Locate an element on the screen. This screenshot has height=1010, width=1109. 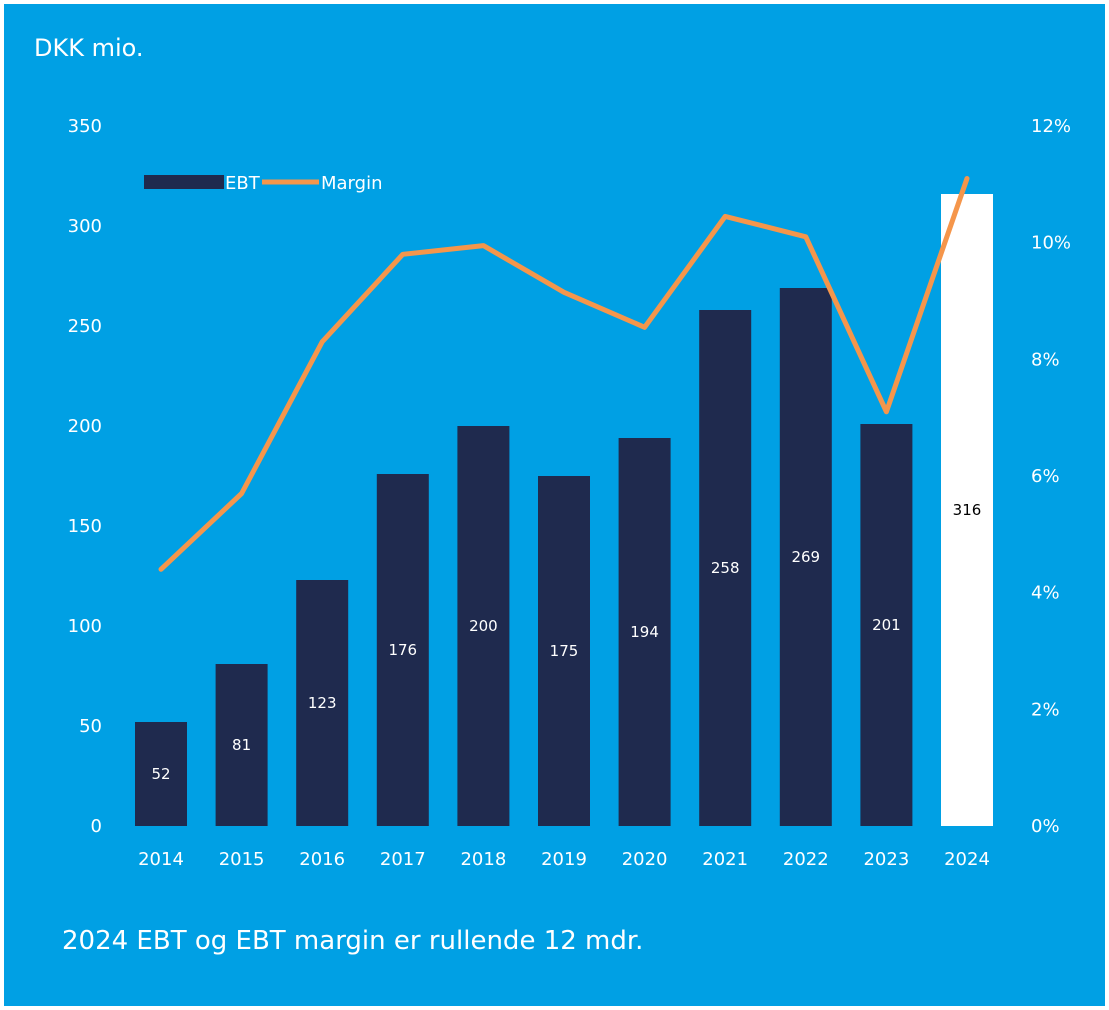
x-axis-tick-label: 2019 is located at coordinates (564, 859).